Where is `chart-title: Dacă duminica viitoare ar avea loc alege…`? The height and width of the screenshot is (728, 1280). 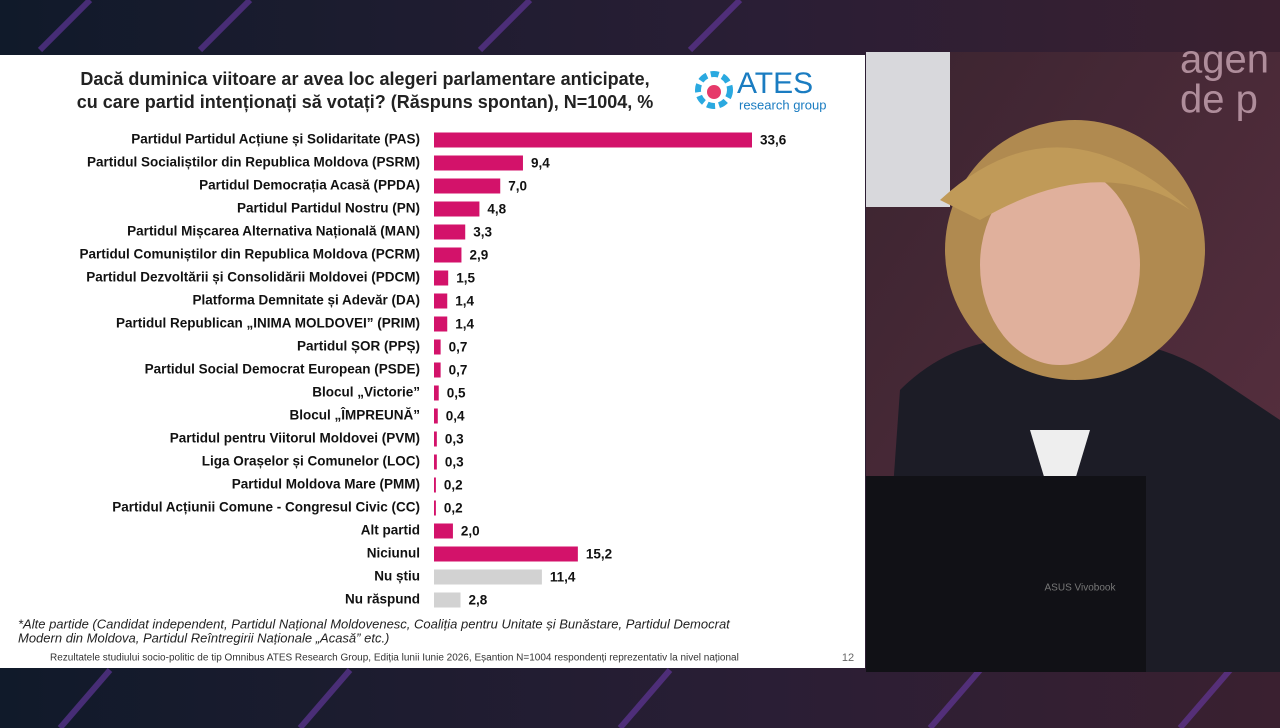 chart-title: Dacă duminica viitoare ar avea loc alege… is located at coordinates (364, 79).